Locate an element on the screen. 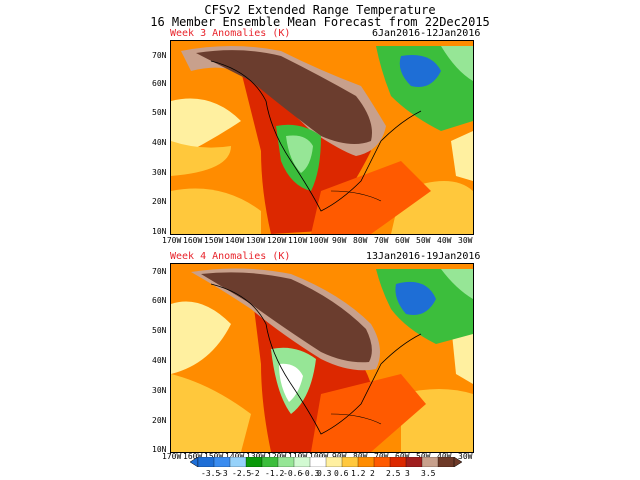  week3-label: Week 3 Anomalies (K) is located at coordinates (230, 33).